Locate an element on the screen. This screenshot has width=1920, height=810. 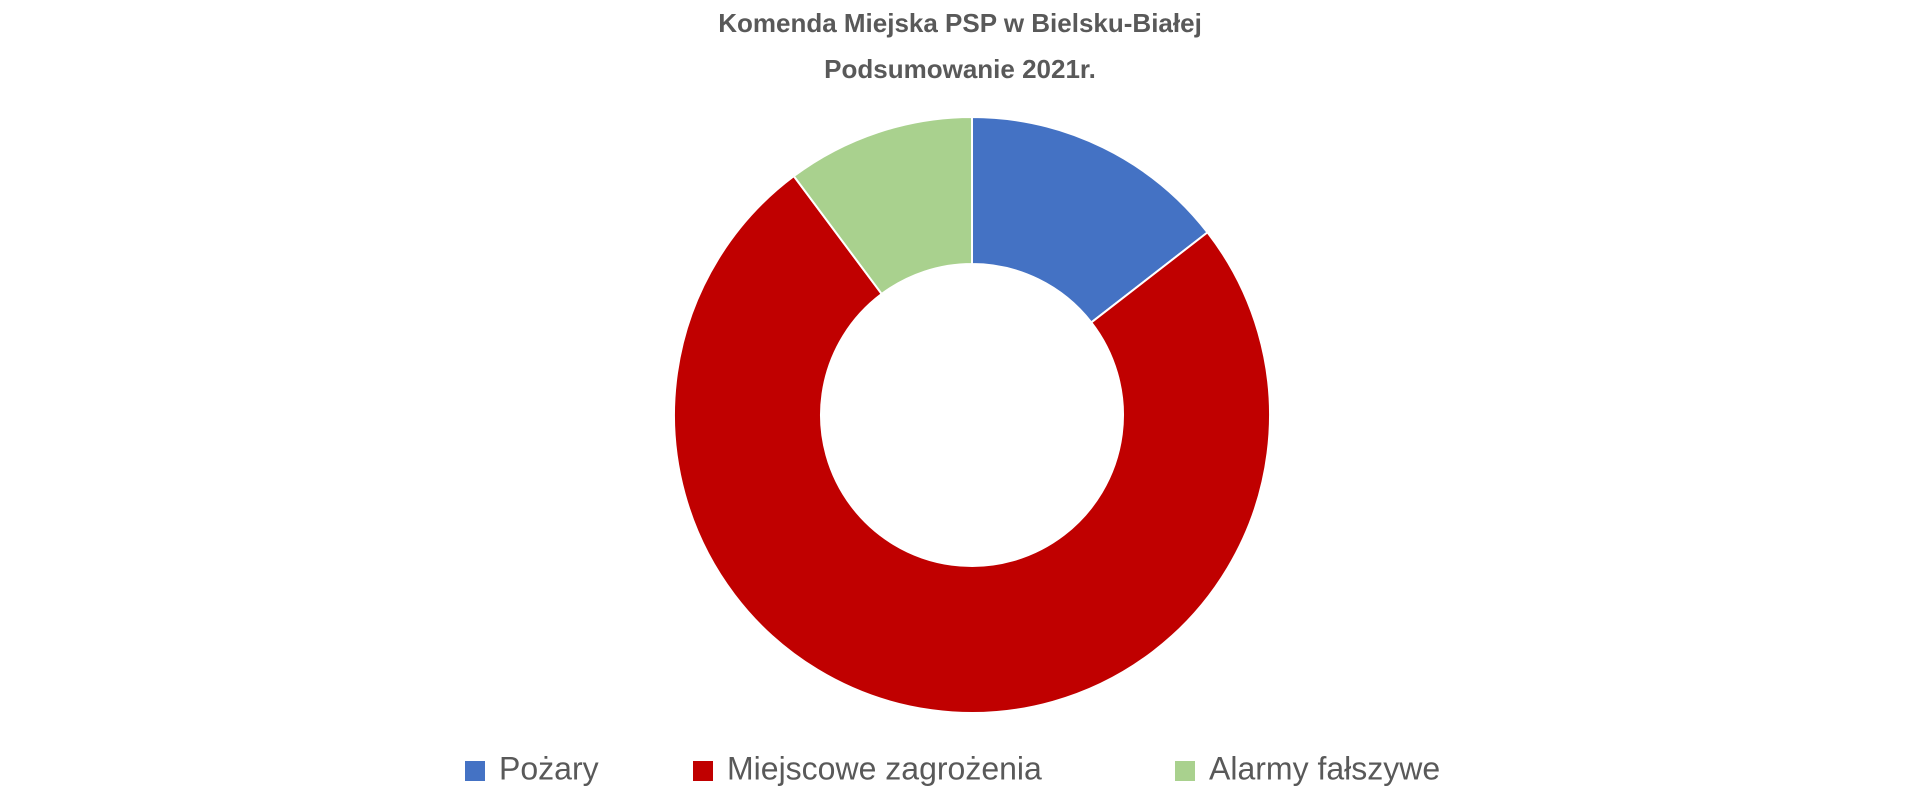
legend-label: Miejscowe zagrożenia is located at coordinates (884, 768).